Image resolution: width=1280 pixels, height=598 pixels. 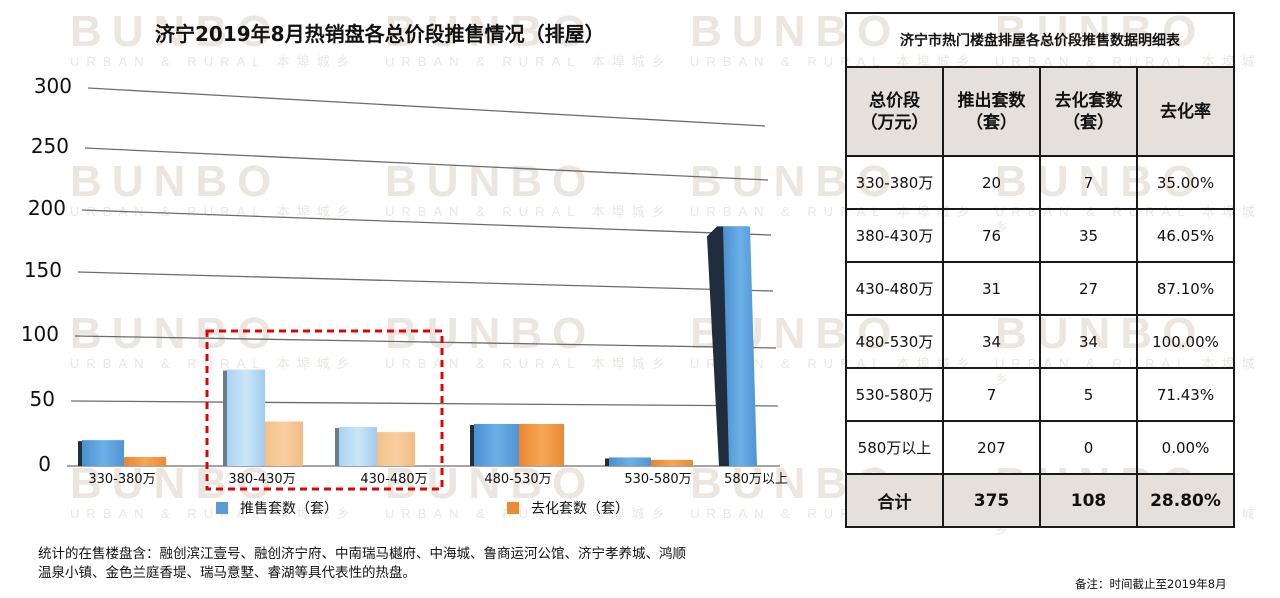 What do you see at coordinates (894, 288) in the screenshot?
I see `cell-range: 430-480万` at bounding box center [894, 288].